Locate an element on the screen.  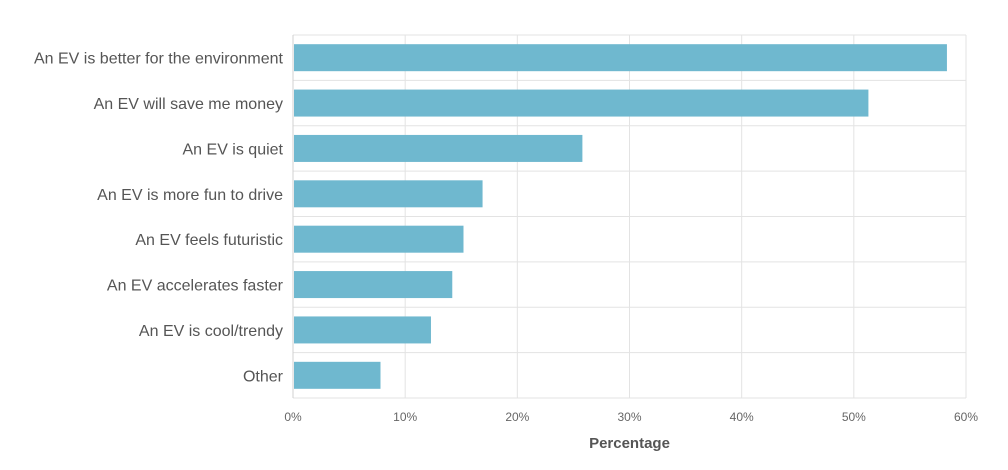
category-label: An EV will save me money is located at coordinates (188, 104).